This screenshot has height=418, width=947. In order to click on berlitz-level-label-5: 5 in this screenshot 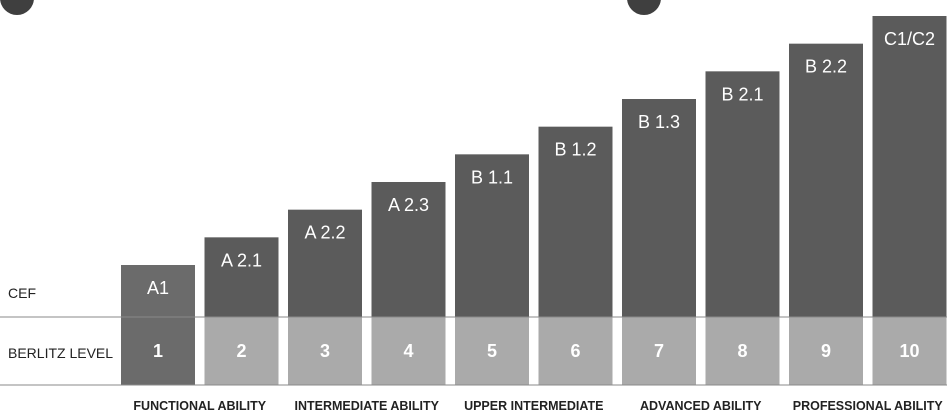, I will do `click(492, 351)`.